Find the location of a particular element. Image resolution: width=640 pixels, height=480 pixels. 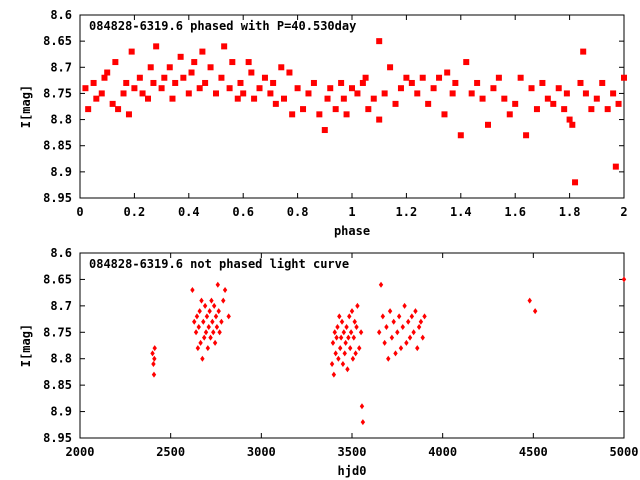

unphased-y-axis-label: I[mag] is located at coordinates (26, 345).